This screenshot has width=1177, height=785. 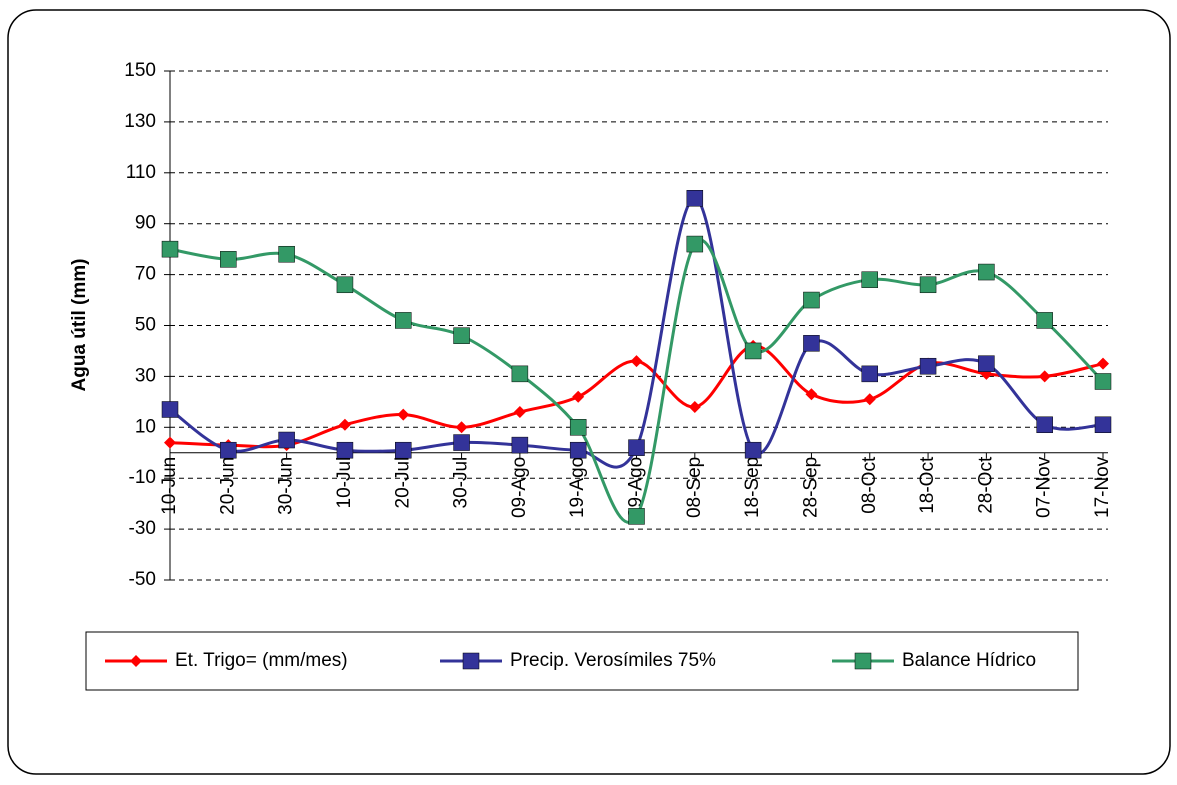 I want to click on legend-label: Balance Hídrico, so click(x=969, y=660).